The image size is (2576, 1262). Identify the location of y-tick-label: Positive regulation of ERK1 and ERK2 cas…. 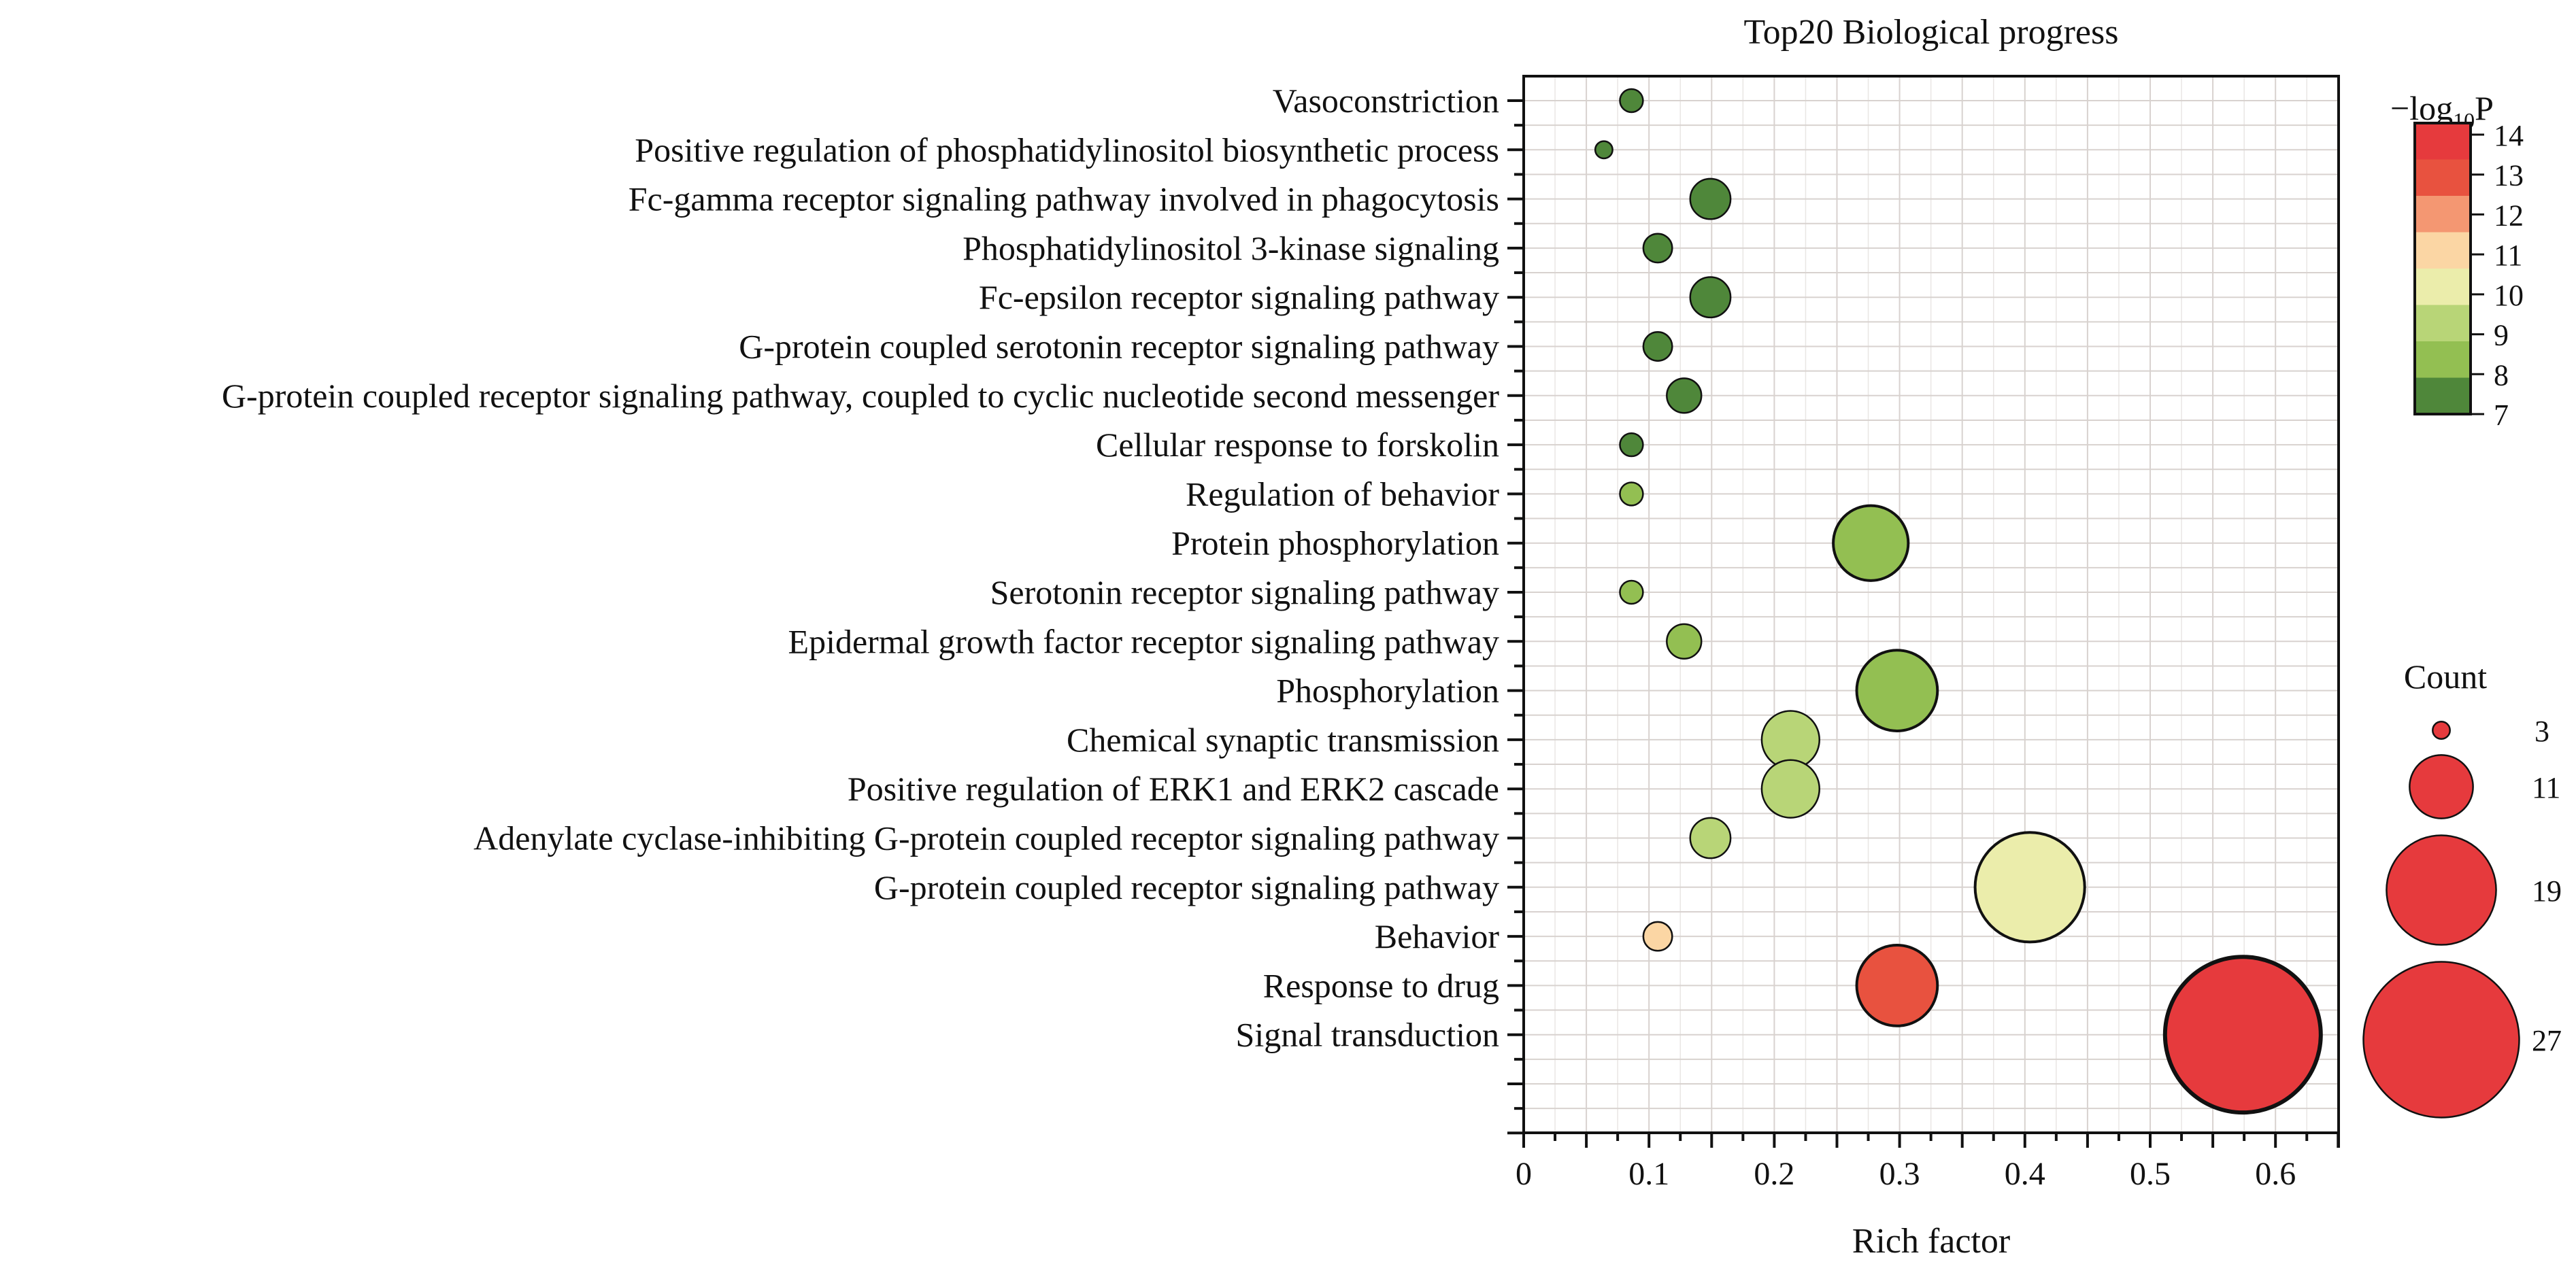
(1173, 789).